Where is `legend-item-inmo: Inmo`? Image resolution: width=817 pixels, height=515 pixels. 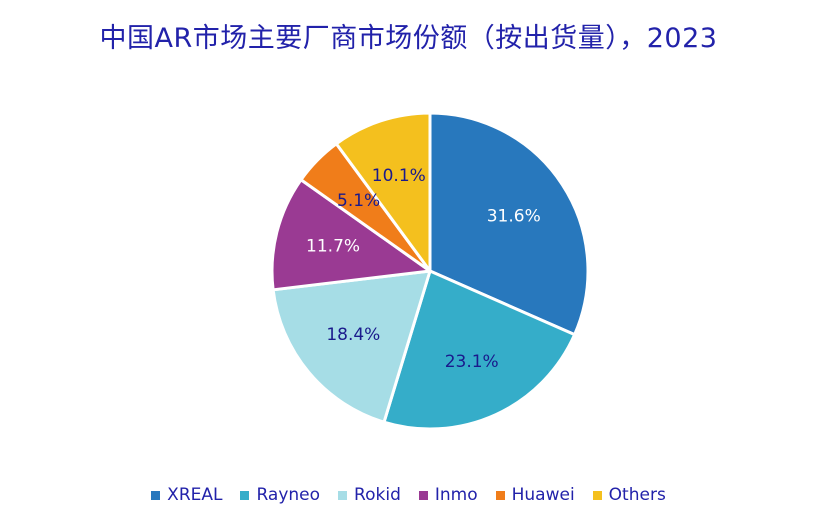 legend-item-inmo: Inmo is located at coordinates (448, 495).